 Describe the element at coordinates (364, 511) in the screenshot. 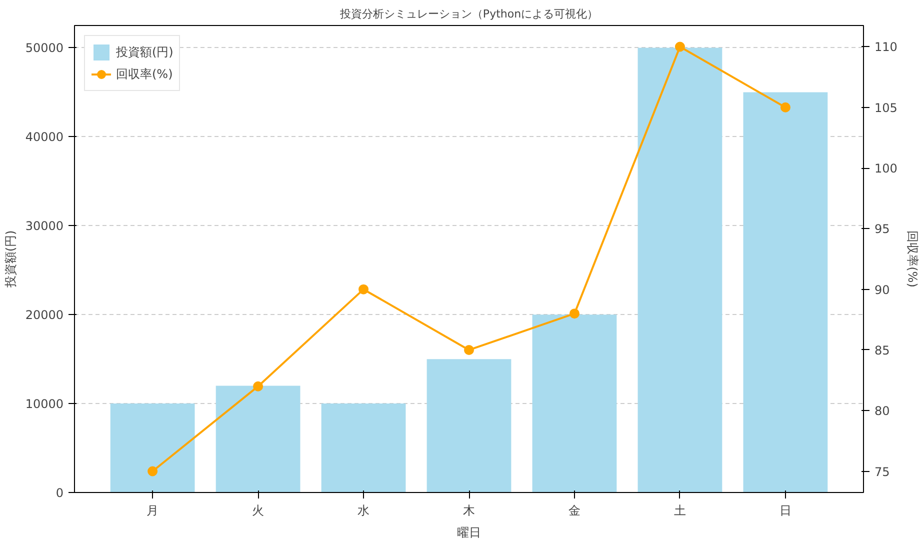

I see `x-tick-label: 水` at that location.